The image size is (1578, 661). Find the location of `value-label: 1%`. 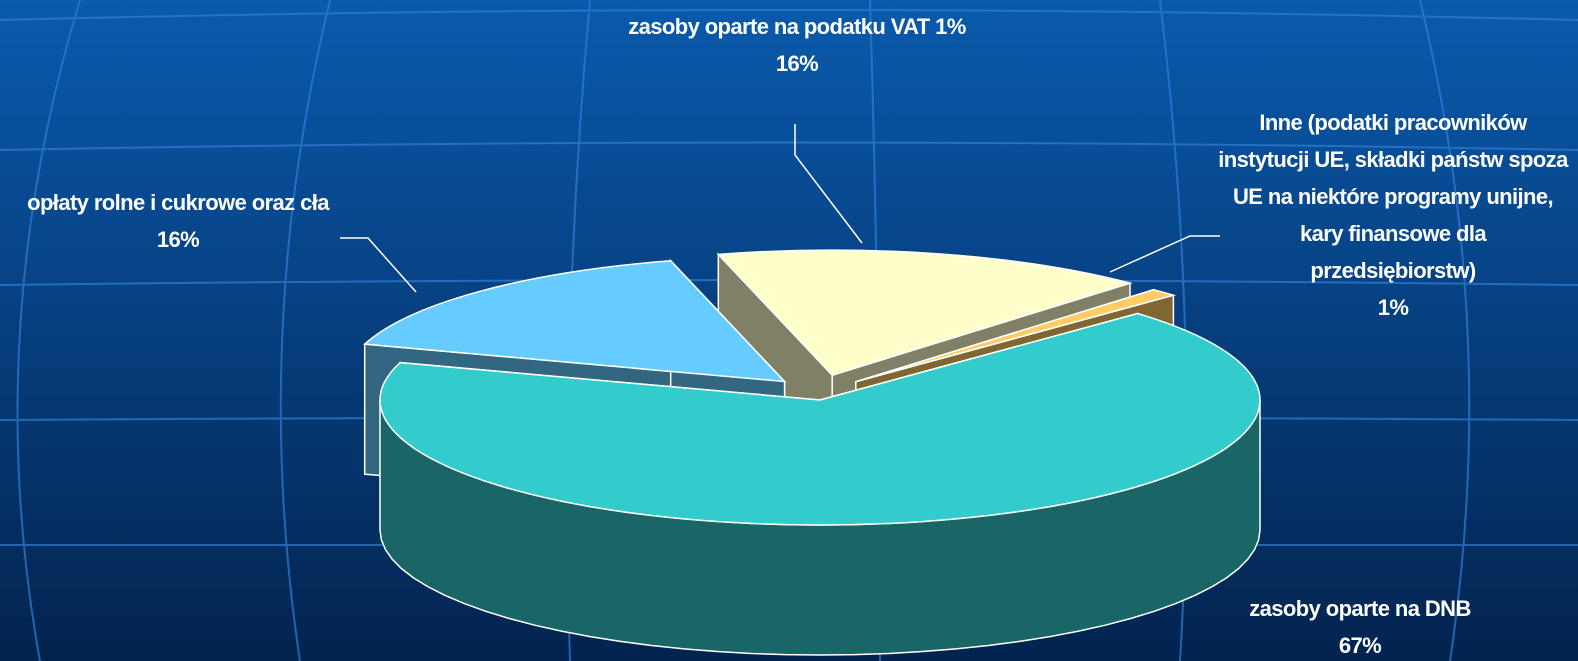

value-label: 1% is located at coordinates (1393, 307).